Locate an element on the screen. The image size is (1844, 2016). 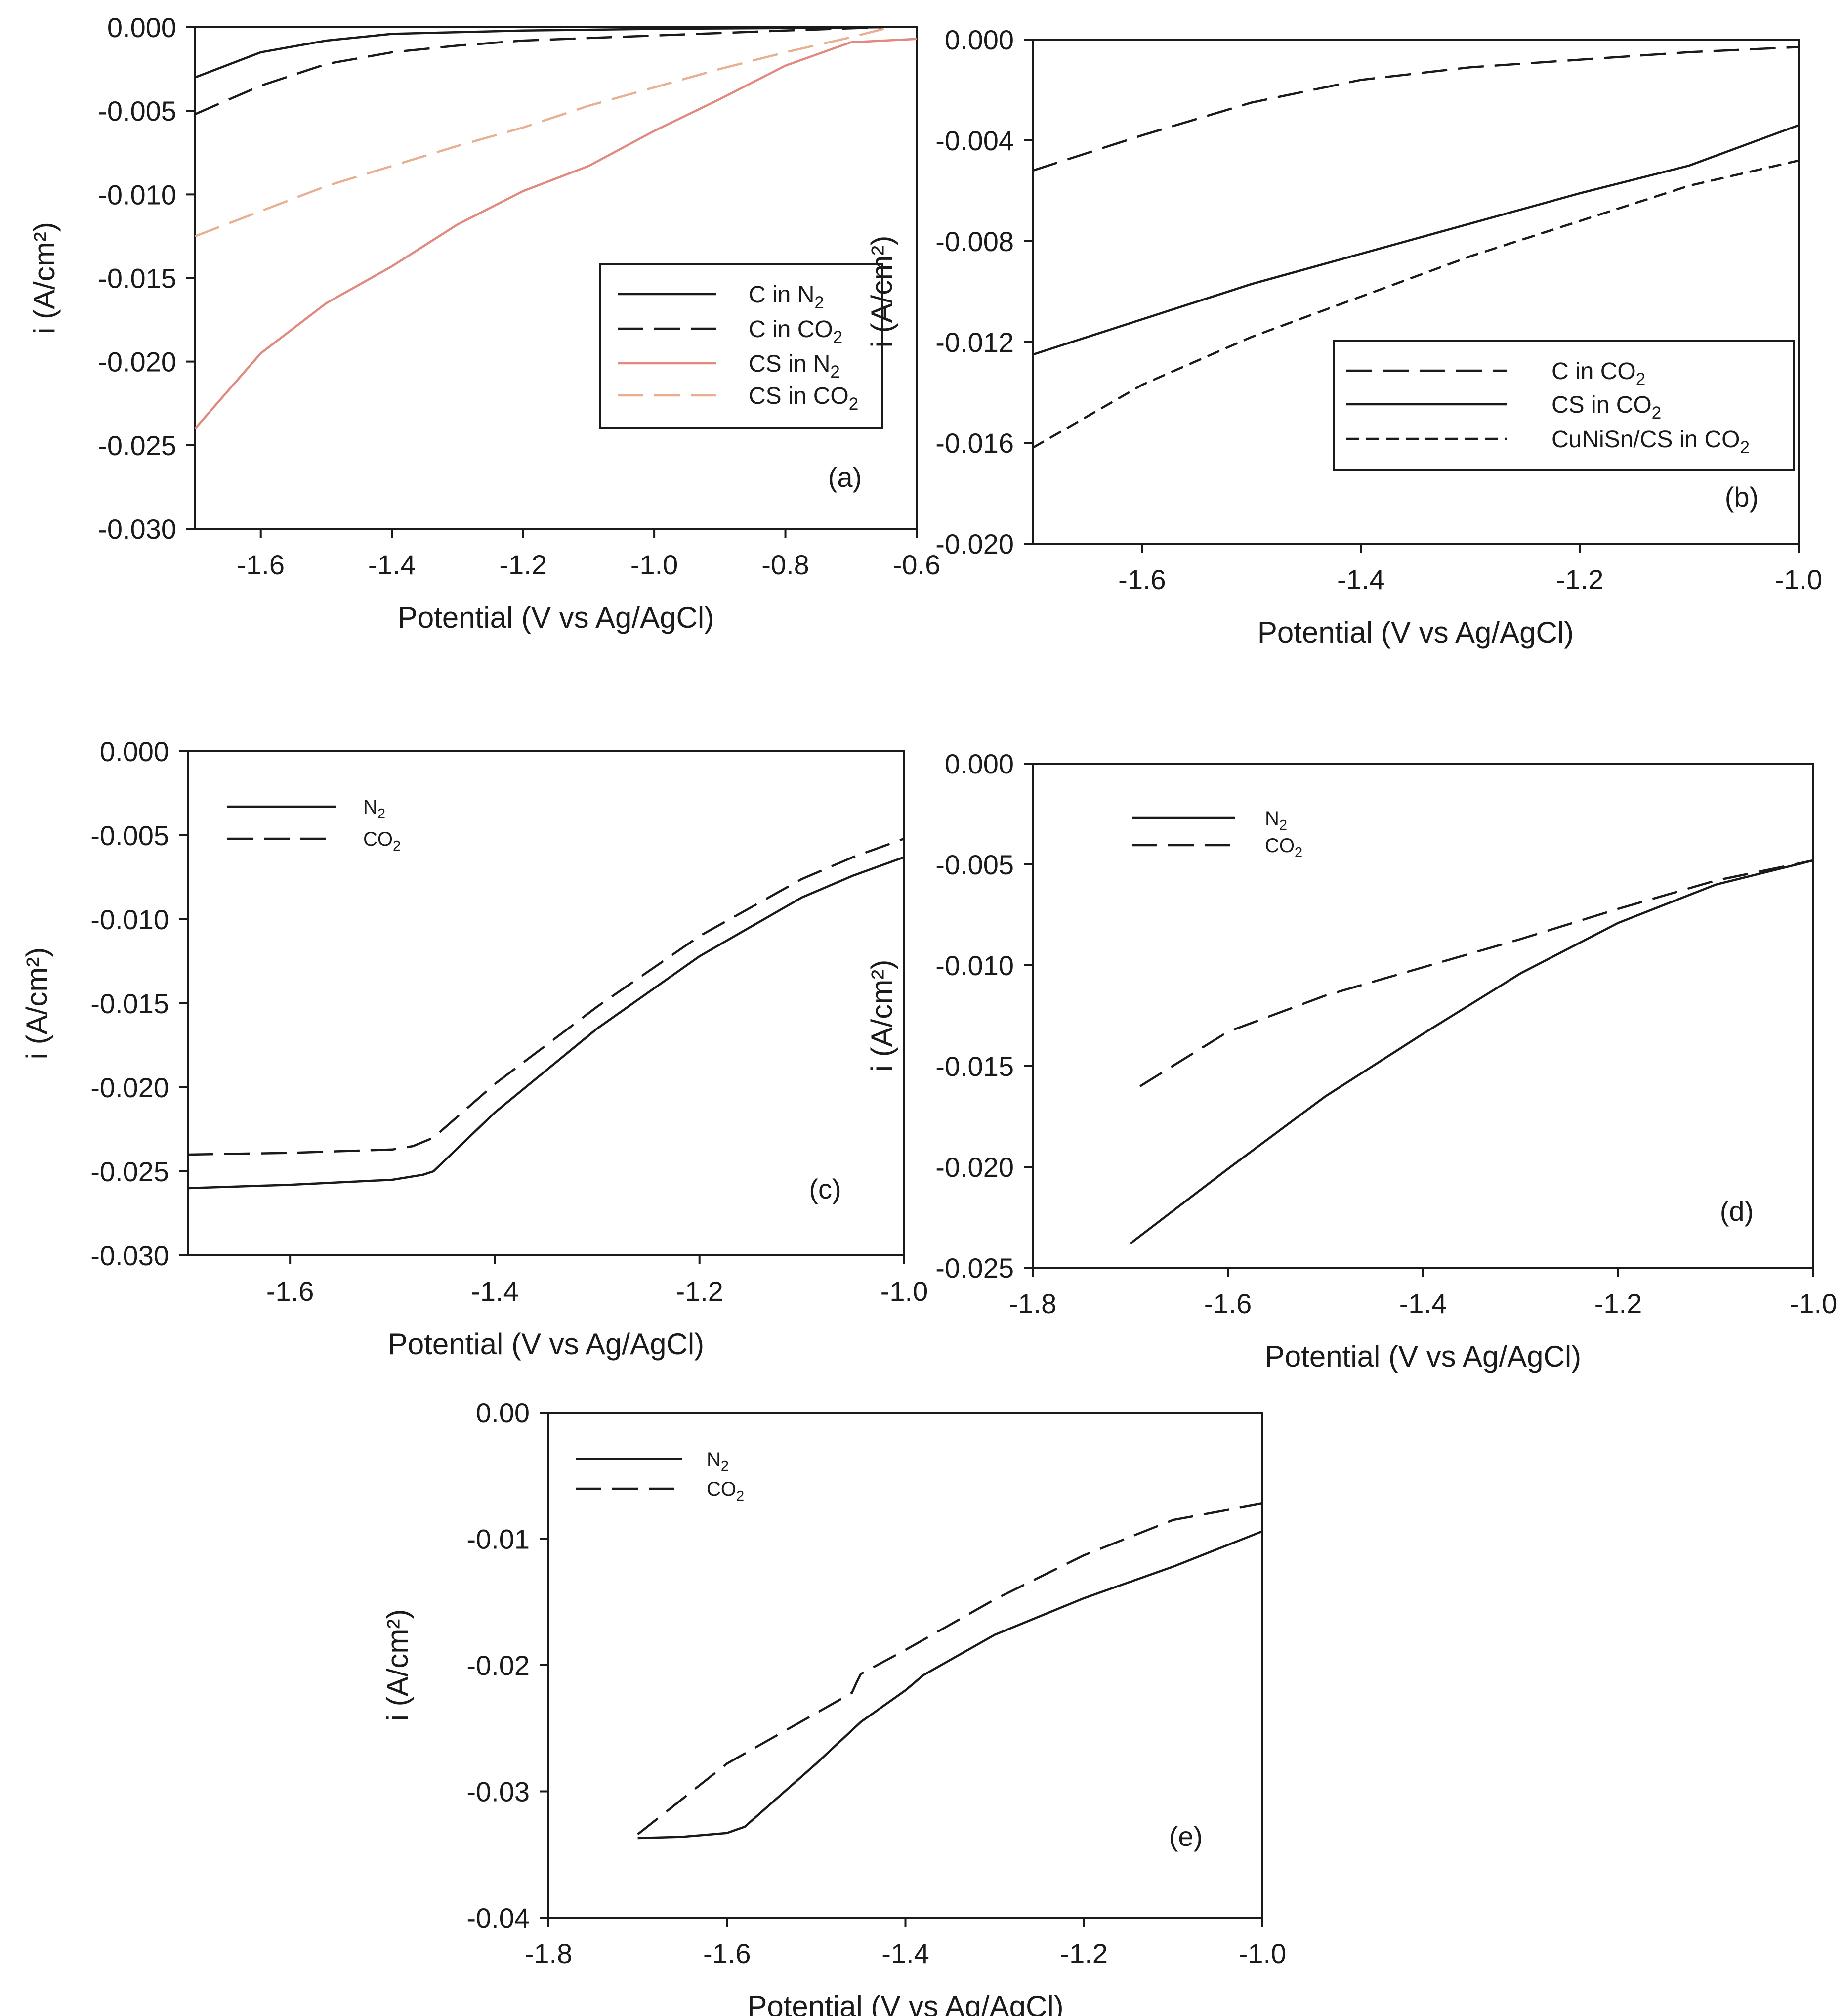
legend: C in N2​ C in CO2​ CS in N2​CS in CO2​ is located at coordinates (741, 346).